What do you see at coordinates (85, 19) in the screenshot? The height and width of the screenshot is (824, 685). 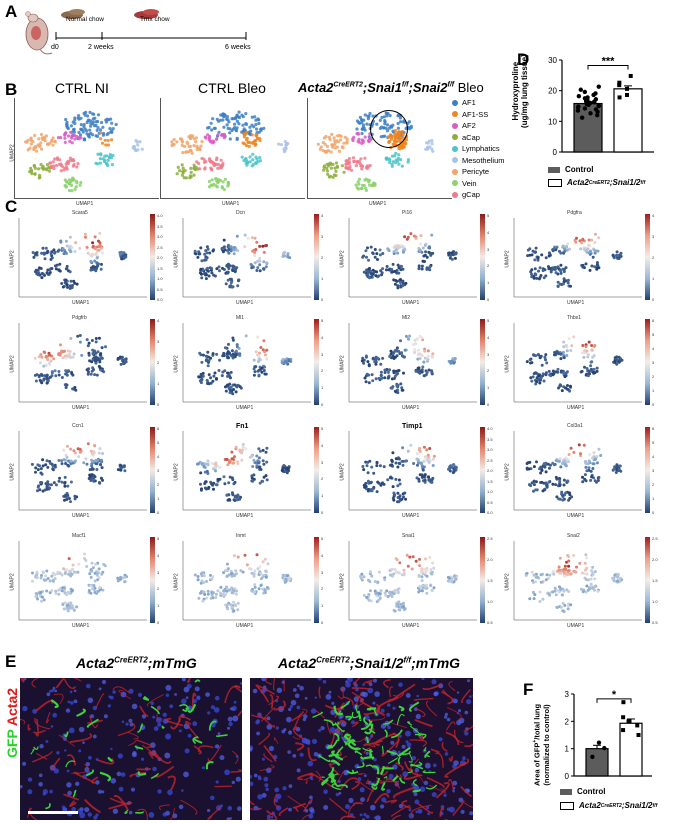 I see `normal-chow-label: Normal chow` at bounding box center [85, 19].